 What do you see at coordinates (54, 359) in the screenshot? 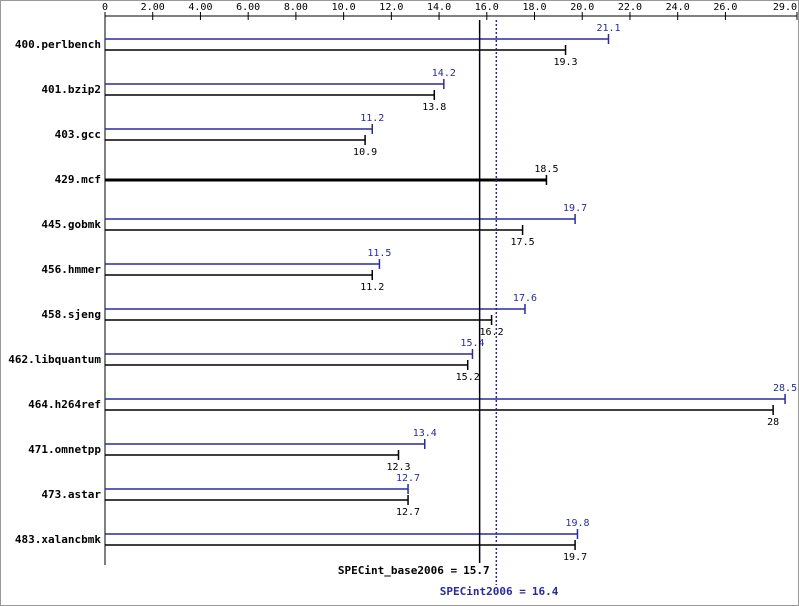
I see `category-label: 462.libquantum` at bounding box center [54, 359].